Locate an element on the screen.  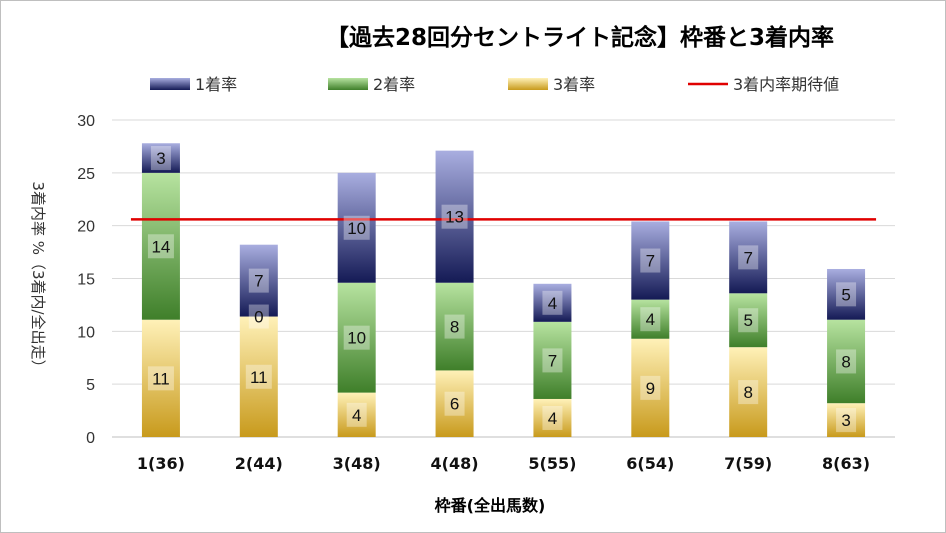
x-axis-ticks: 1(36) 2(44) 3(48) 4(48) 5(55) 6(54) 7(59) 8(63) is located at coordinates (503, 463).